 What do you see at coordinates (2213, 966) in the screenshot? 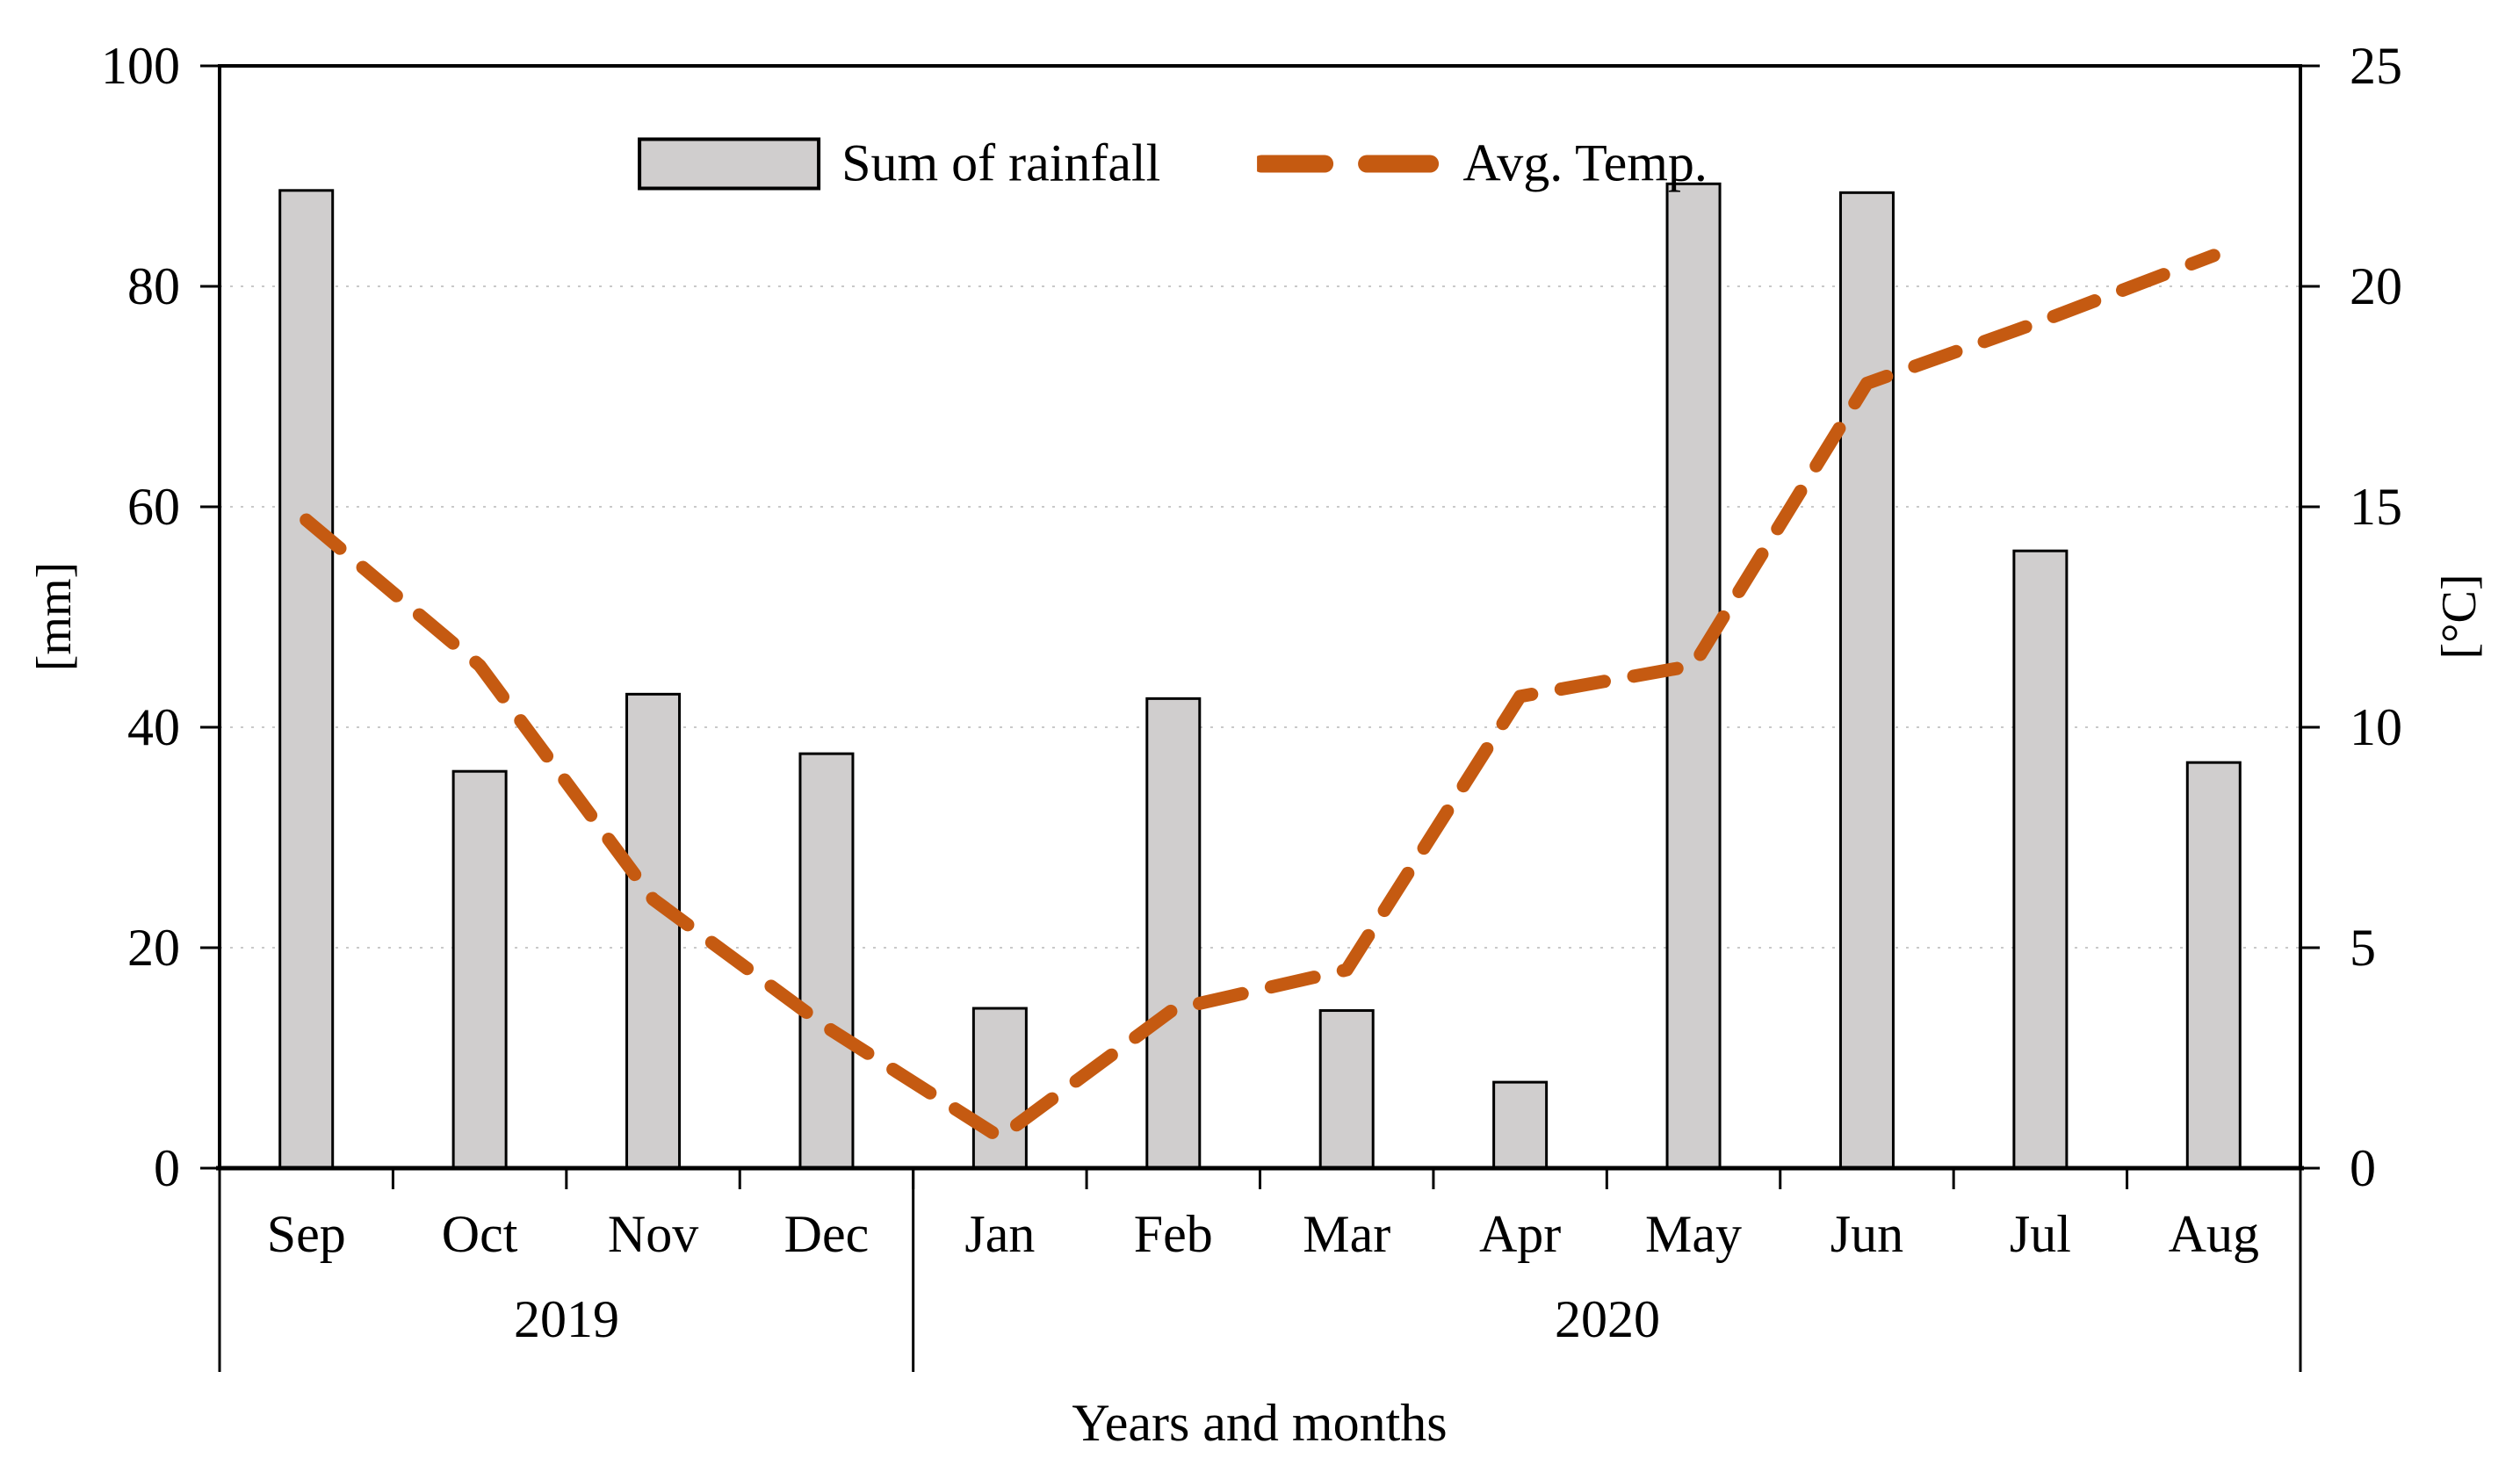
I see `bar-aug` at bounding box center [2213, 966].